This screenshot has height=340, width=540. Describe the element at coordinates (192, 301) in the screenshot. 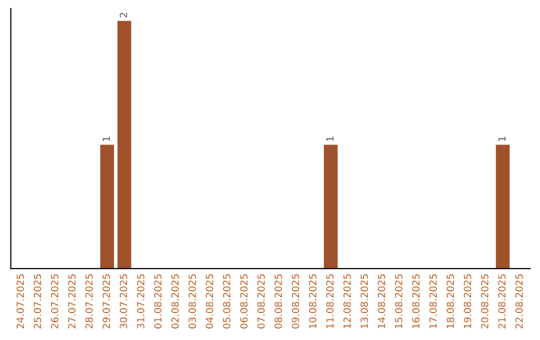

I see `x-tick-label: 03.08.2025` at that location.